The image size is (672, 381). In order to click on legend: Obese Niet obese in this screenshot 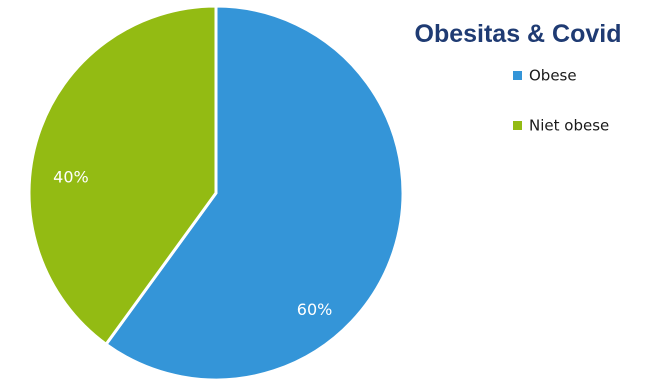, I will do `click(561, 101)`.